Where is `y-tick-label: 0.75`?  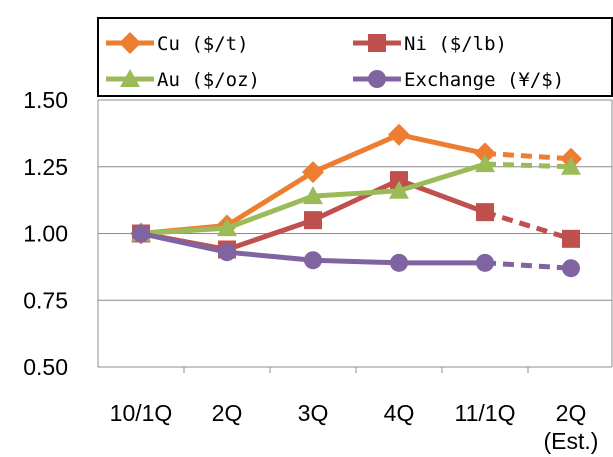
y-tick-label: 0.75 is located at coordinates (45, 300).